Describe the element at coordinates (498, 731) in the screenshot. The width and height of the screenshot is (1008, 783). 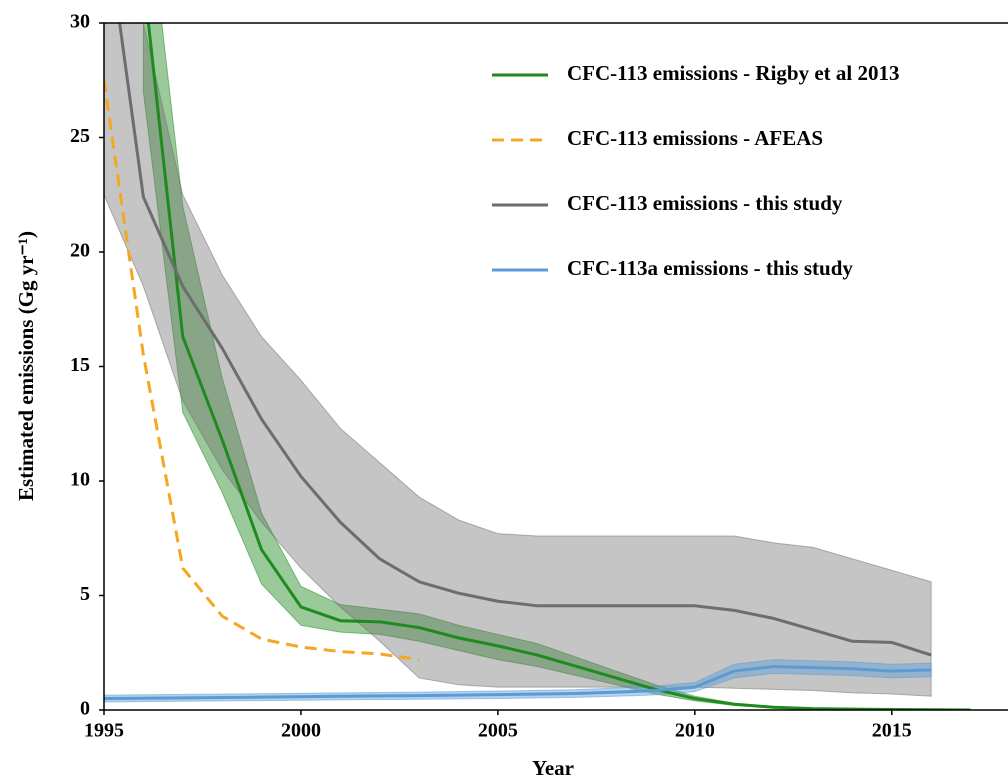
I see `x-tick-label: 2005` at that location.